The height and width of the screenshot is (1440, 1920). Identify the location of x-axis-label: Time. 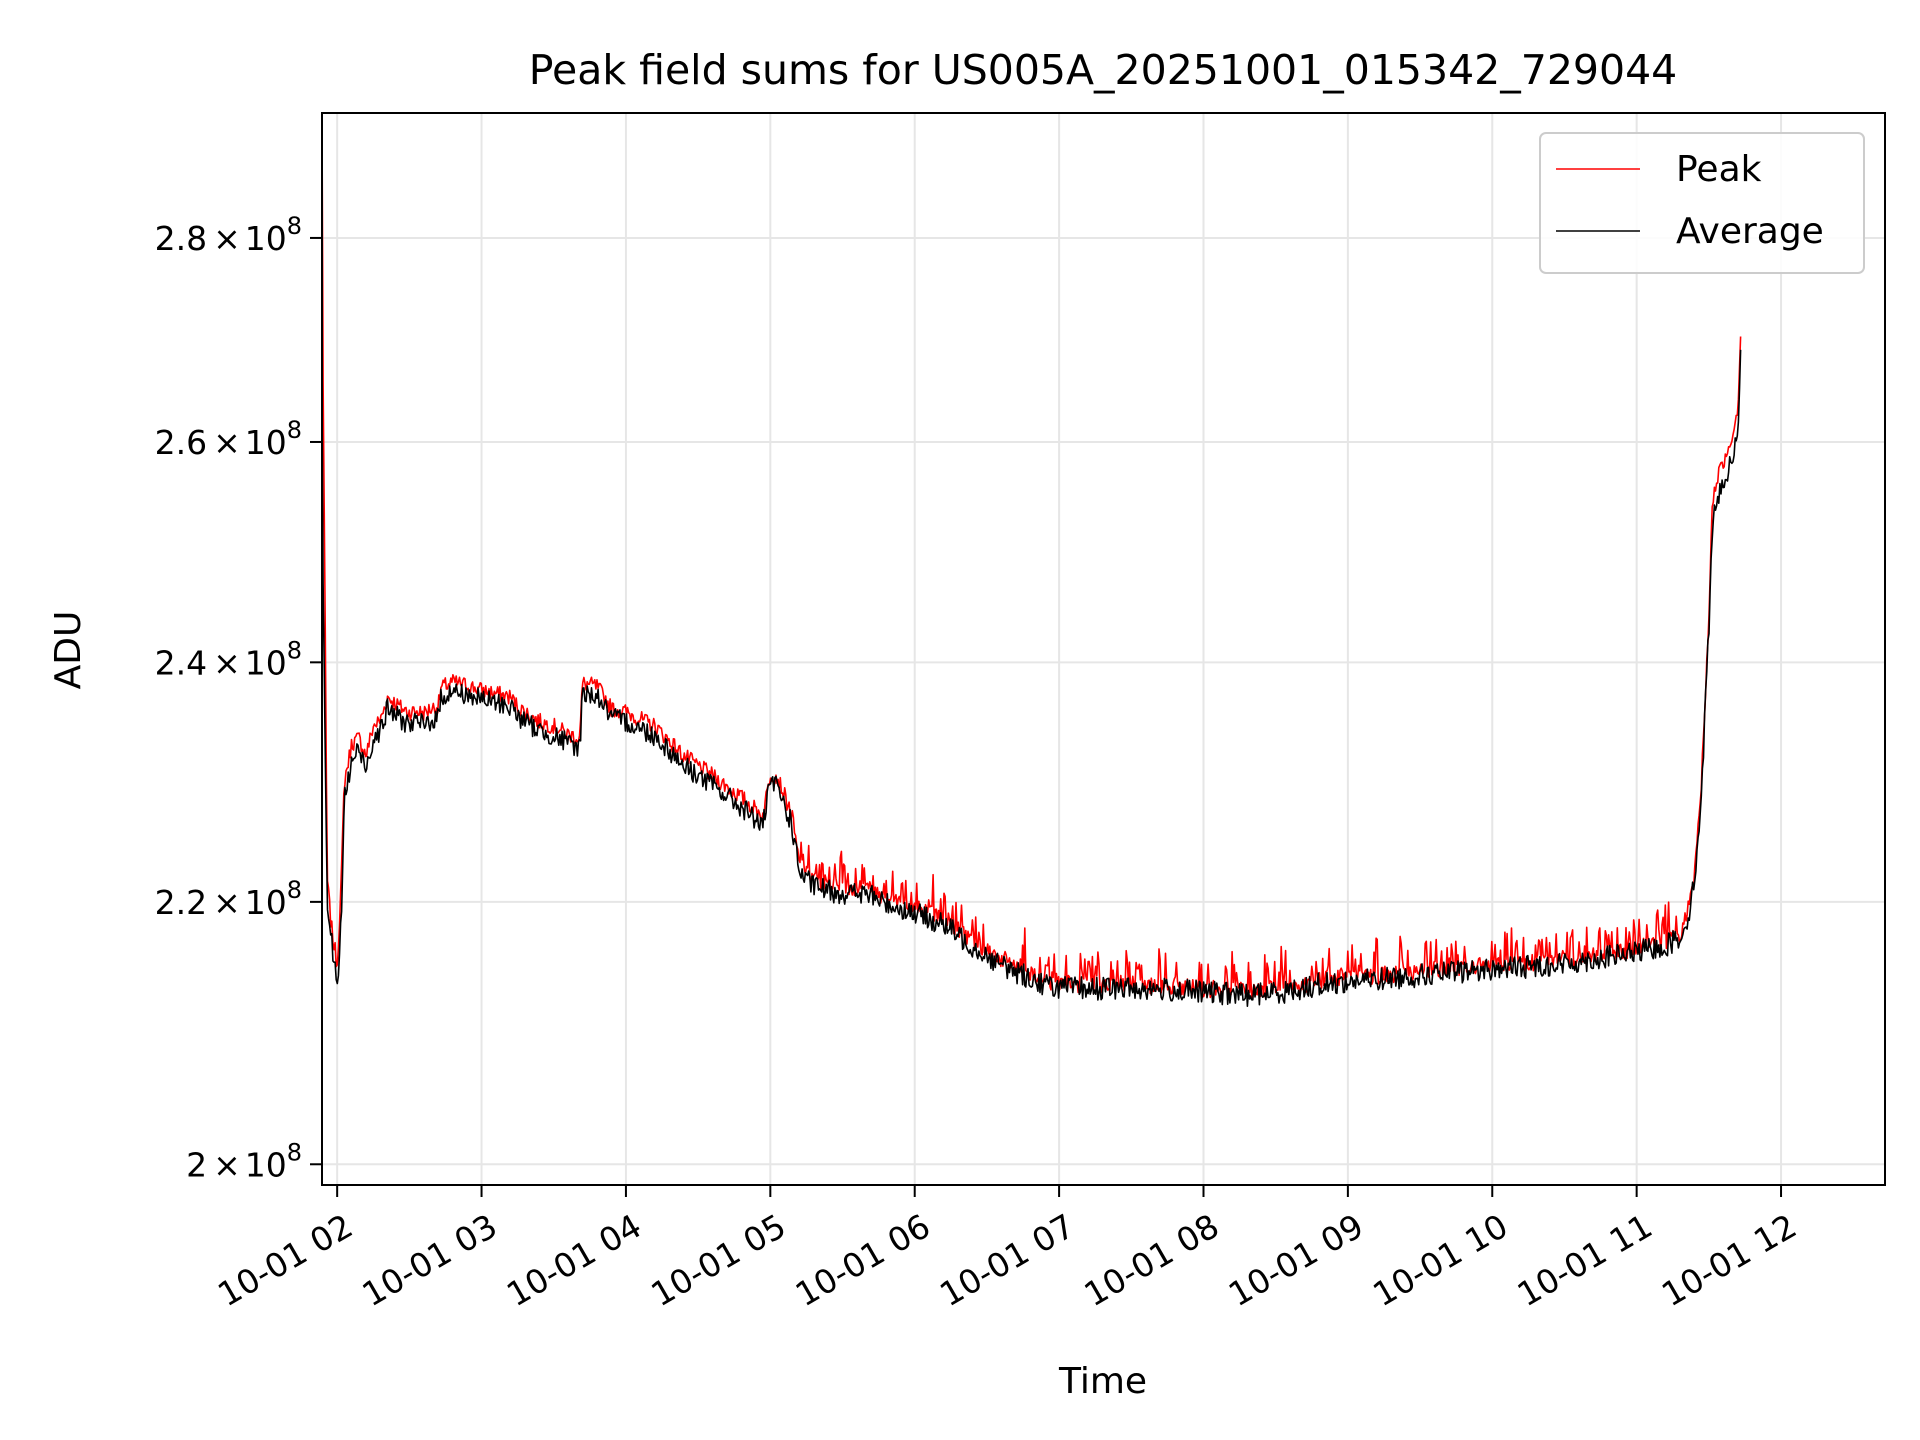
(1102, 1381).